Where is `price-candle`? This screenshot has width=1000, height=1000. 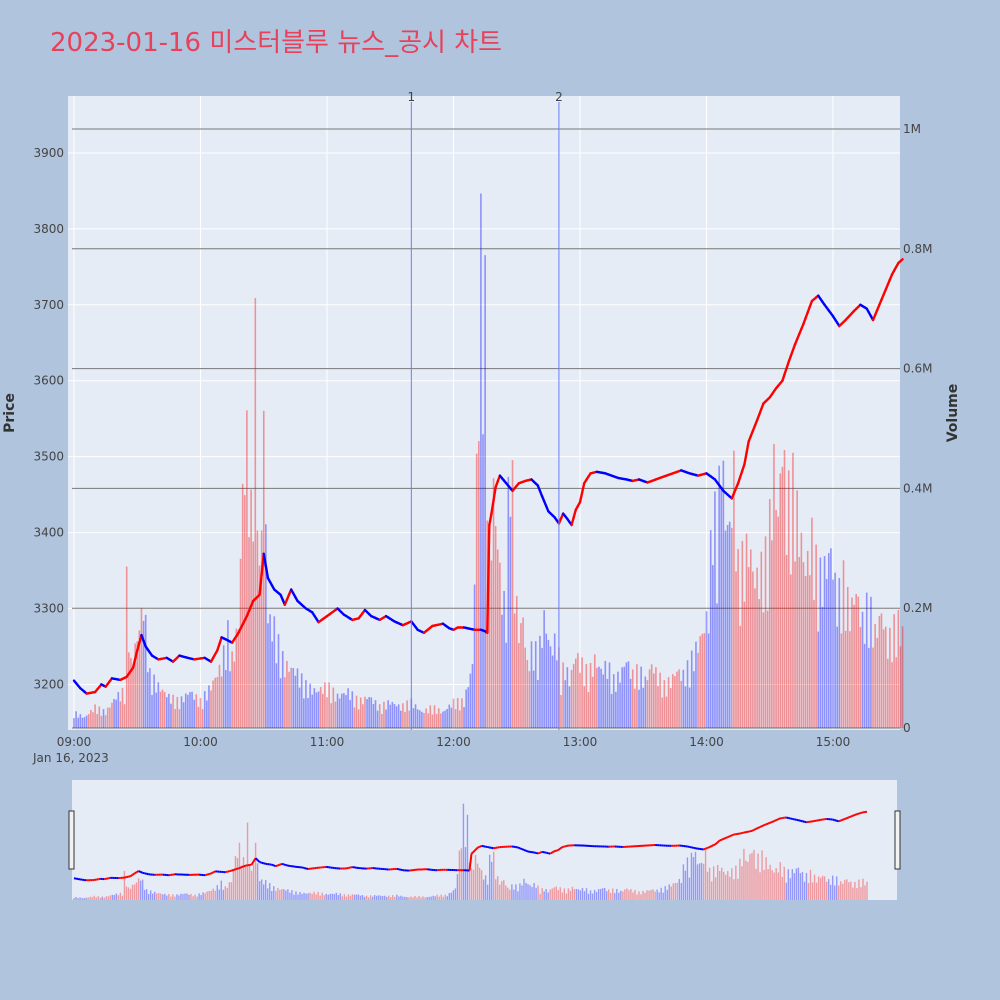 price-candle is located at coordinates (581, 497).